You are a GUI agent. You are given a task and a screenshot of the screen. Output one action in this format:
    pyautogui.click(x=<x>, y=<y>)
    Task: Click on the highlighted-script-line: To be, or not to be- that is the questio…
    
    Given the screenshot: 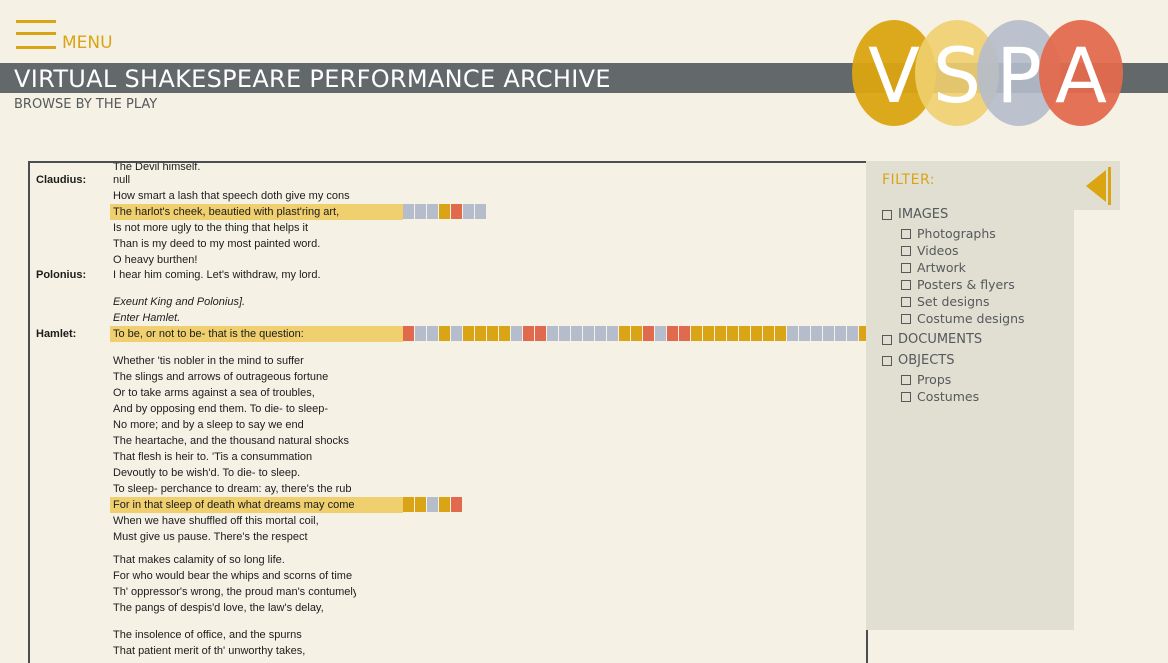 What is the action you would take?
    pyautogui.click(x=256, y=334)
    